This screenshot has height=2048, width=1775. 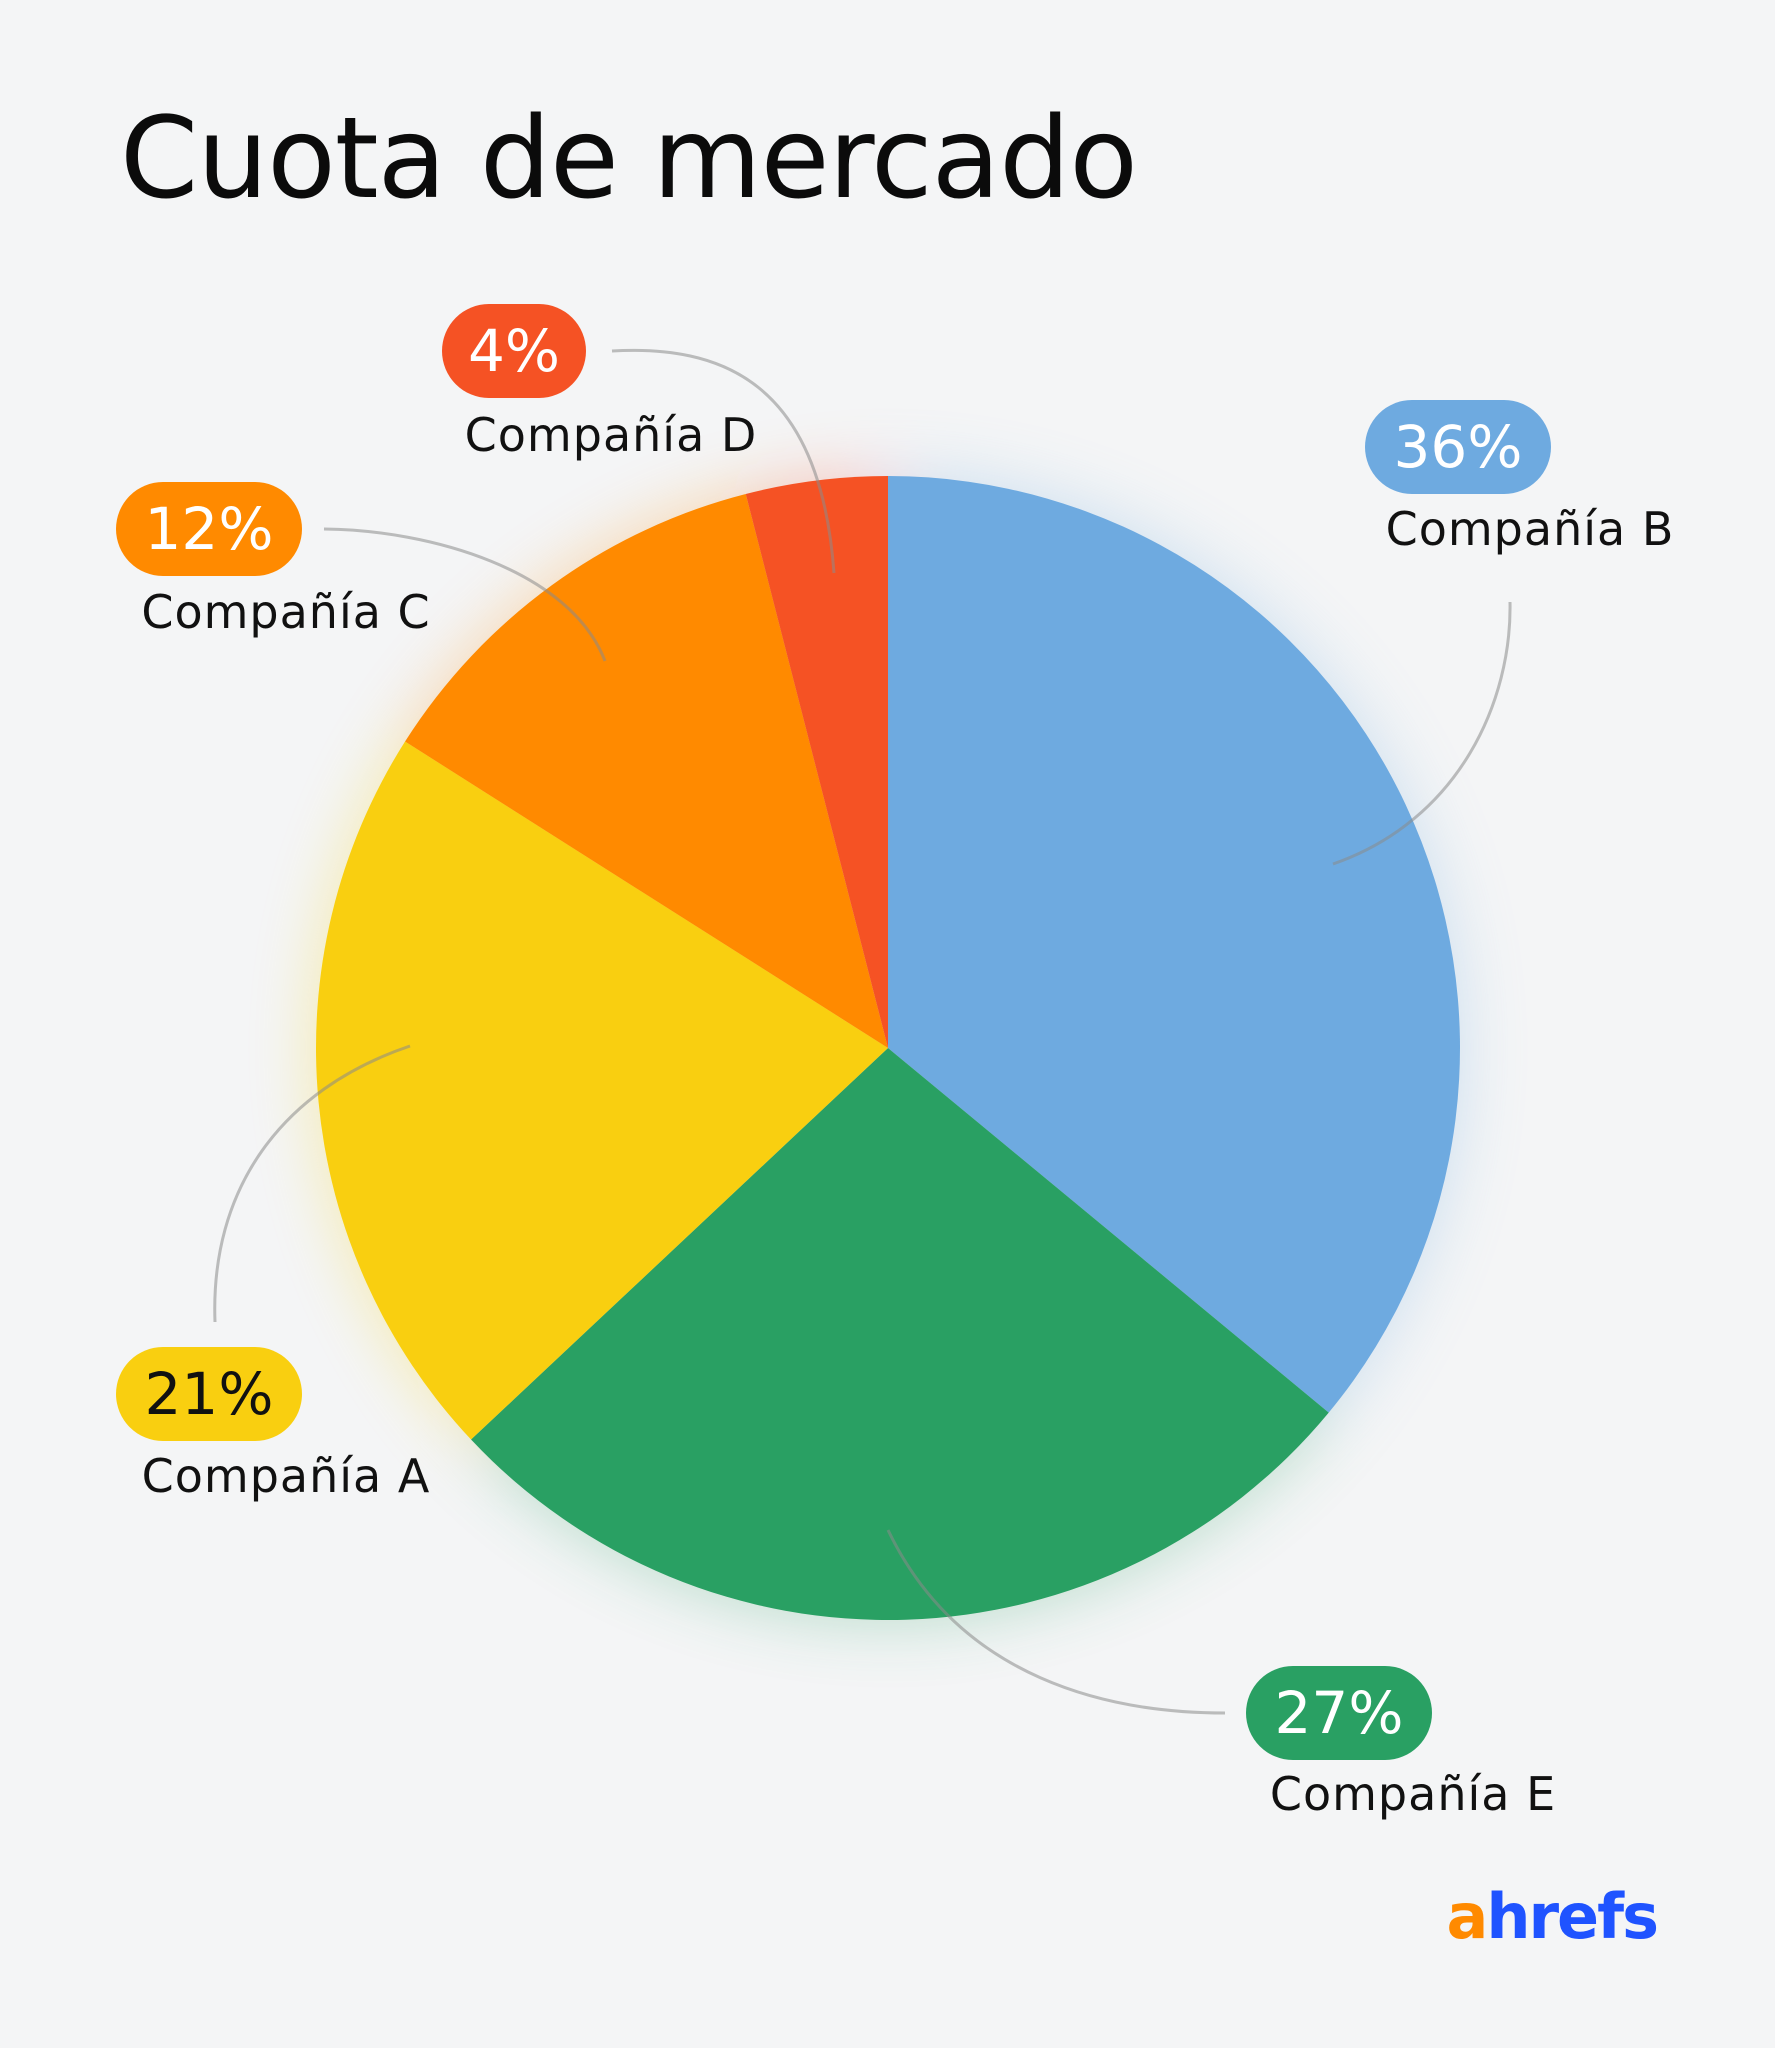 I want to click on value-badge-bg-compa-a-e, so click(x=1339, y=1713).